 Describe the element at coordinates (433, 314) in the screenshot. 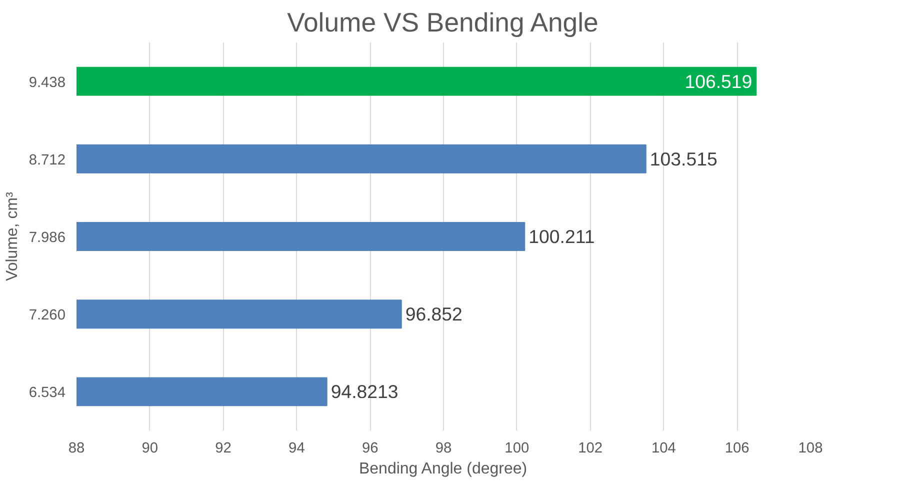

I see `data-label: 96.852` at that location.